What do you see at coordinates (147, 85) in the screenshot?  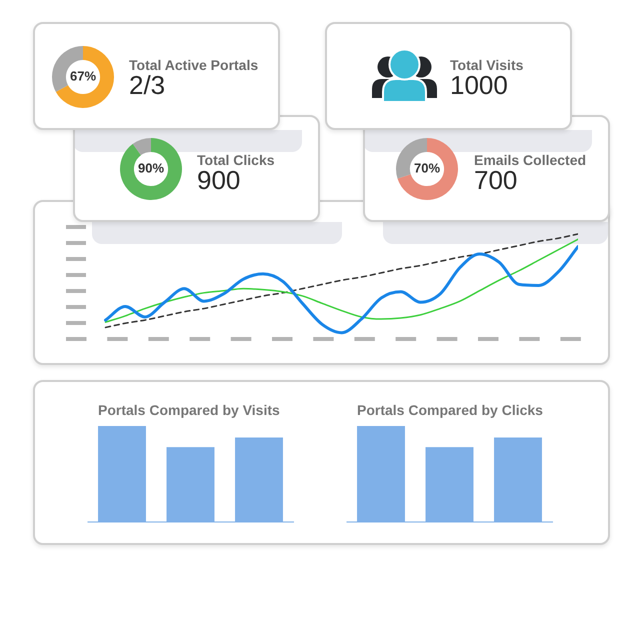 I see `text: 2/3` at bounding box center [147, 85].